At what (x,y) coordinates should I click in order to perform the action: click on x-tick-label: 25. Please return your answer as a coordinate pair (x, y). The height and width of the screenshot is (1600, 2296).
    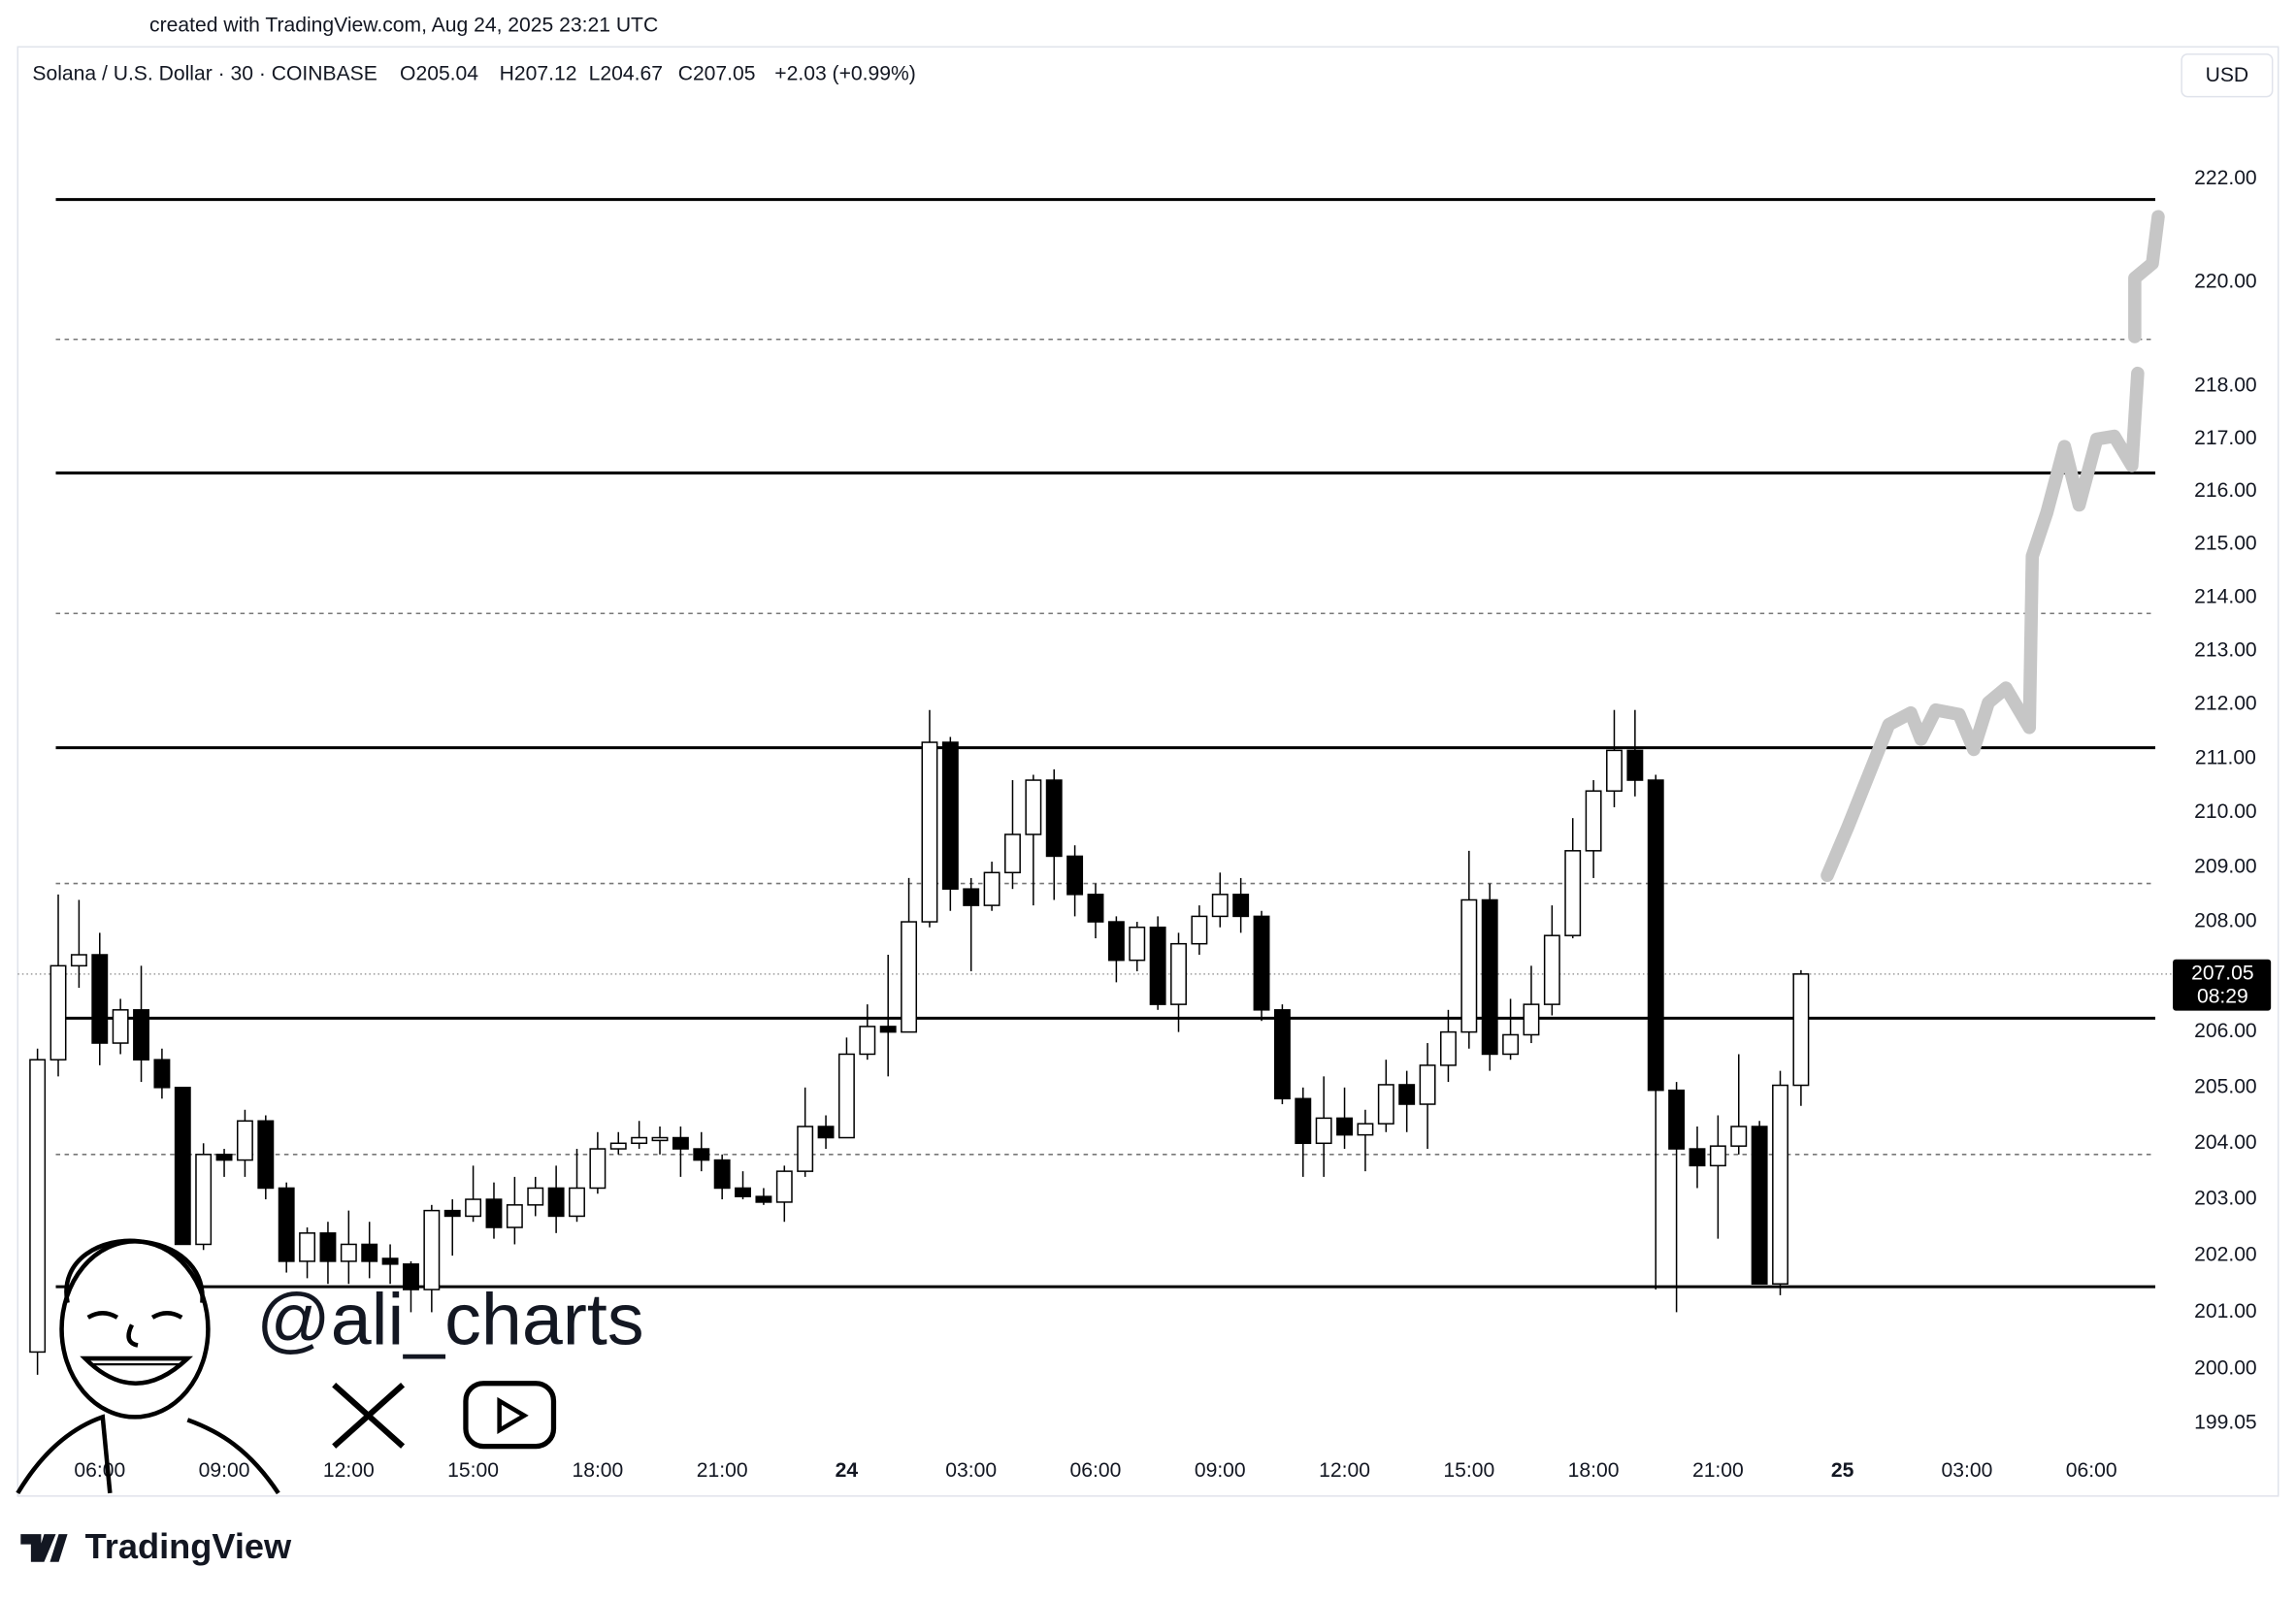
    Looking at the image, I should click on (1842, 1470).